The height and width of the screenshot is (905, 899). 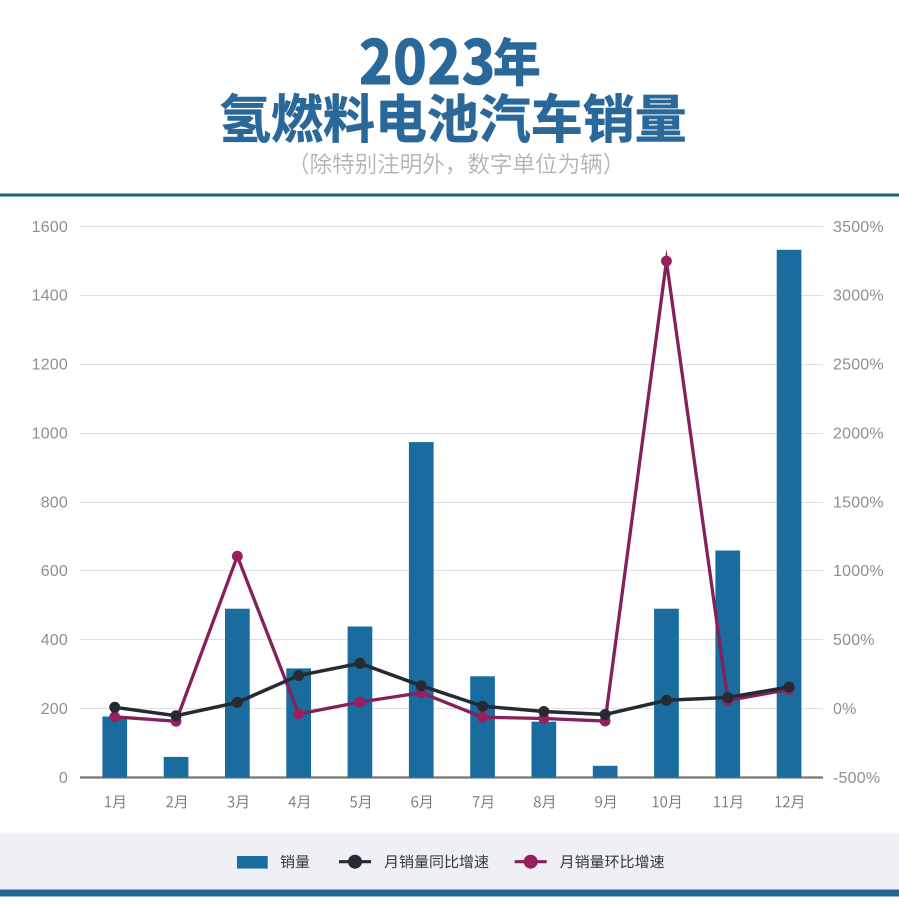 What do you see at coordinates (63, 778) in the screenshot?
I see `svg-text: 0` at bounding box center [63, 778].